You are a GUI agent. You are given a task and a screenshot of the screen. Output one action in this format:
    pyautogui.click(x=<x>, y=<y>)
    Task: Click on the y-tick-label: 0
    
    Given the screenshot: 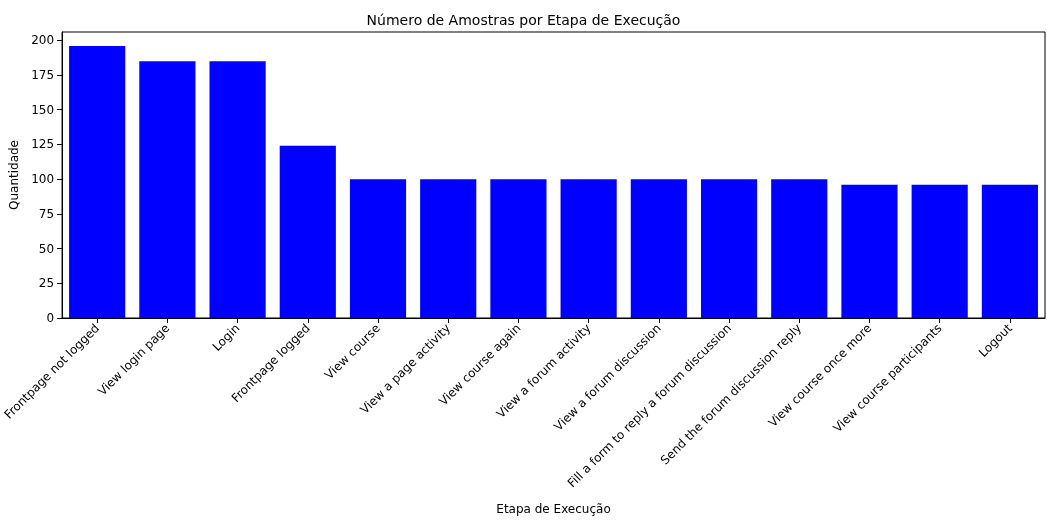 What is the action you would take?
    pyautogui.click(x=50, y=318)
    